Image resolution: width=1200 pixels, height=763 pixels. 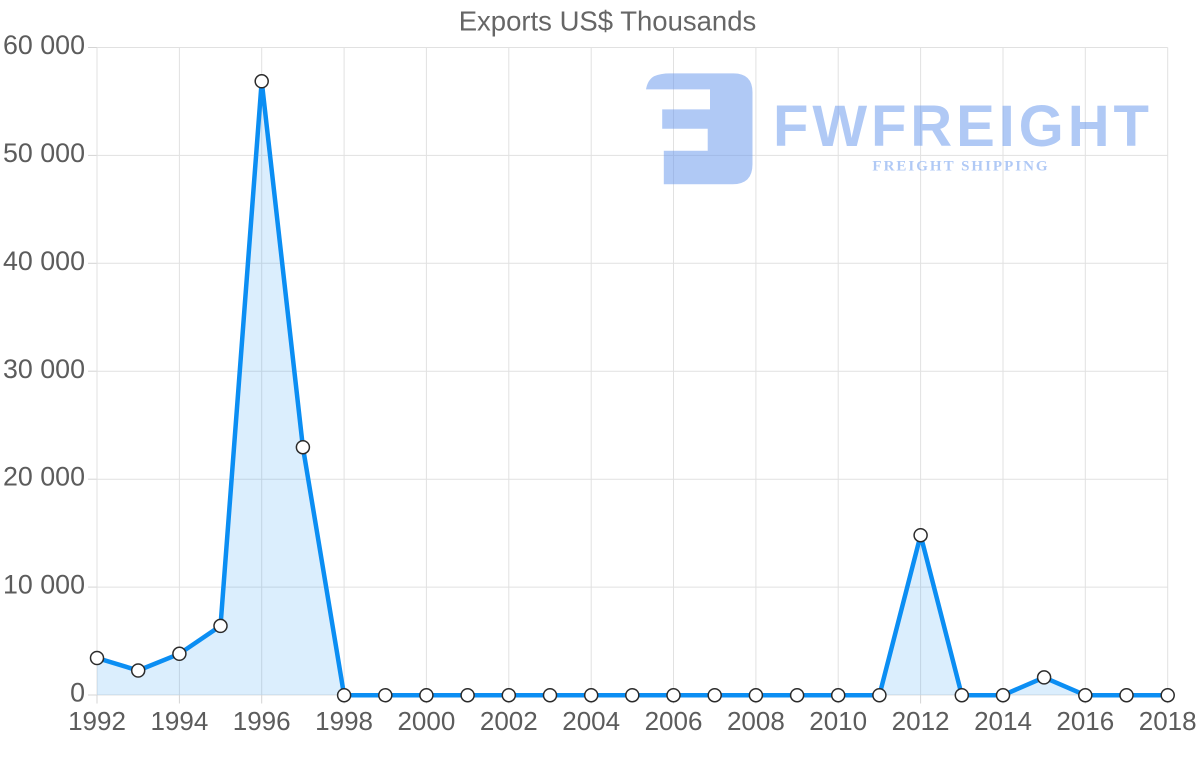 What do you see at coordinates (921, 721) in the screenshot?
I see `svg-text: 2012` at bounding box center [921, 721].